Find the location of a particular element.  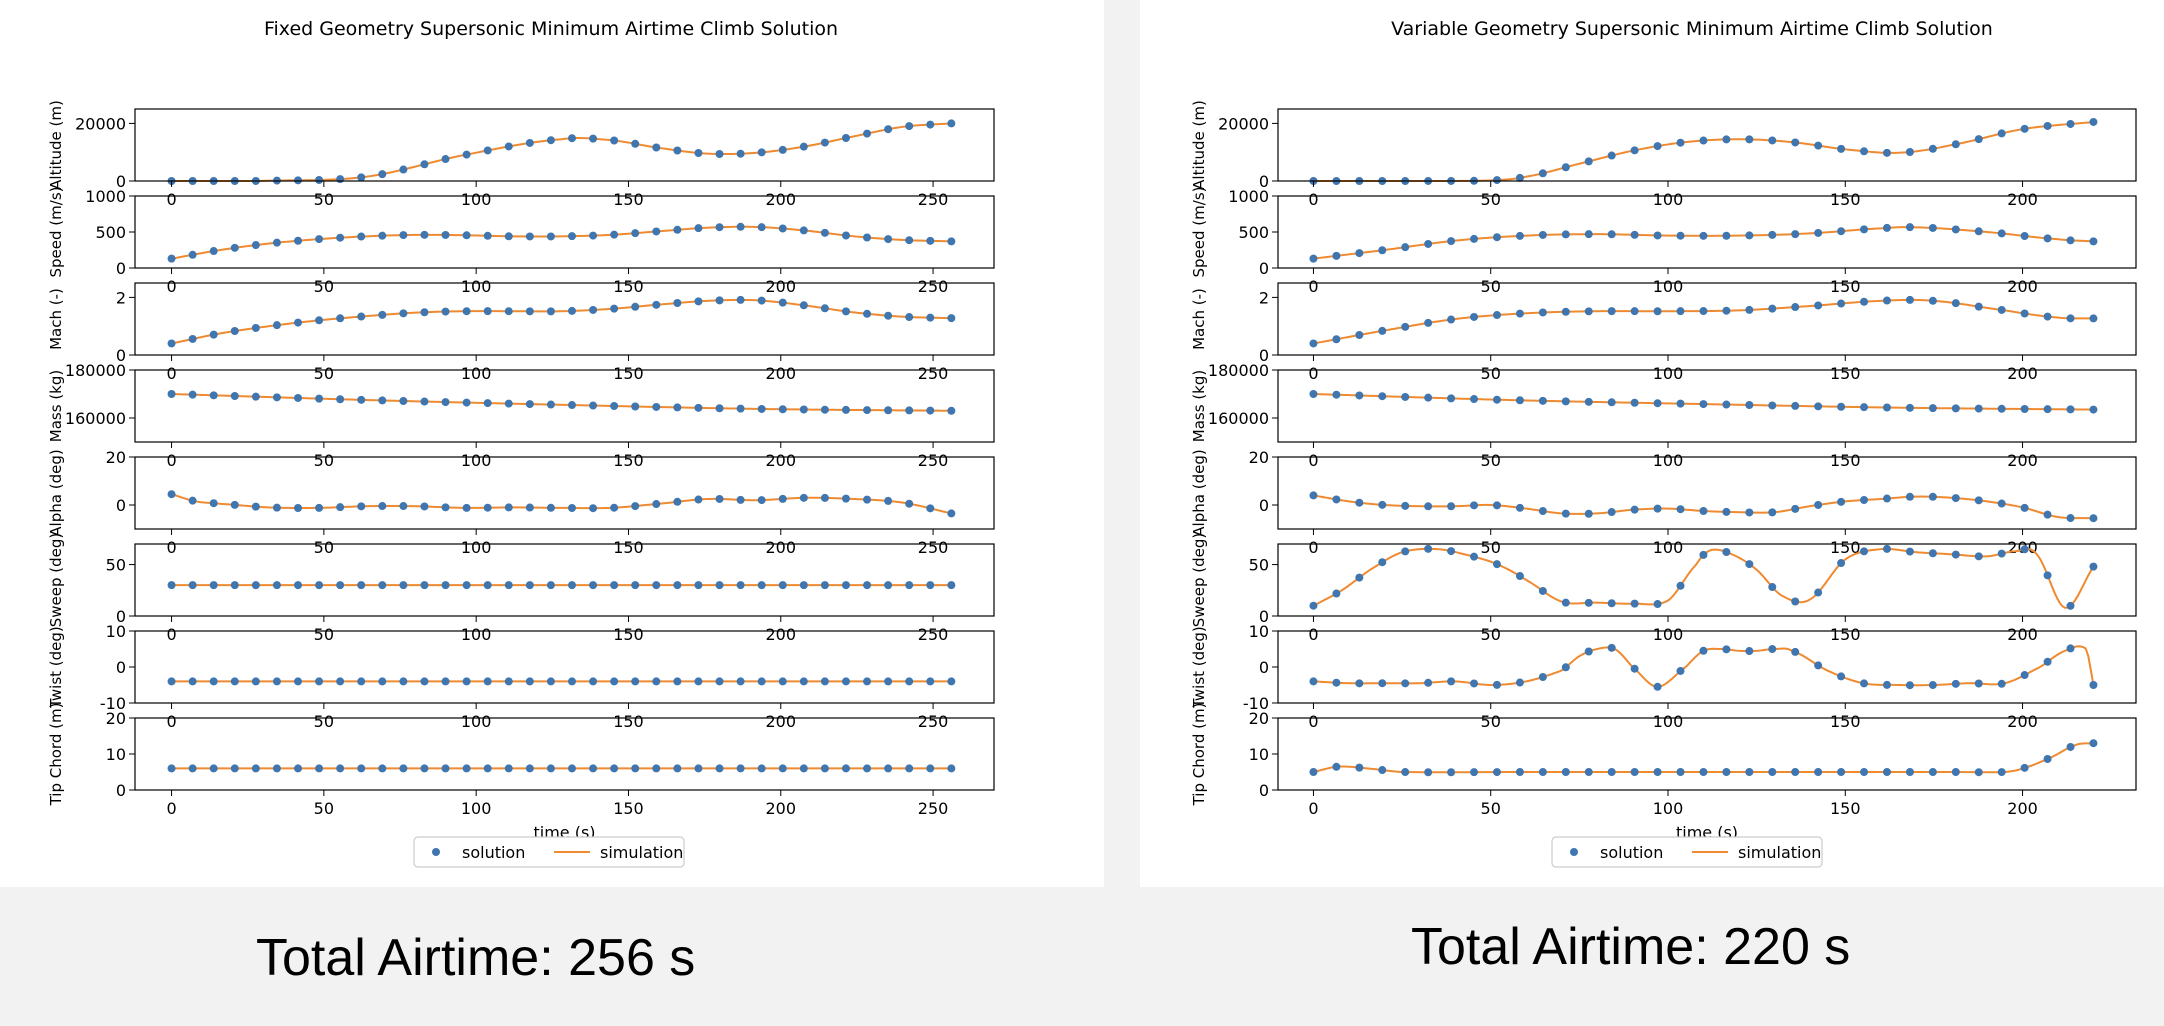

y-tick-label: 500 is located at coordinates (110, 232).